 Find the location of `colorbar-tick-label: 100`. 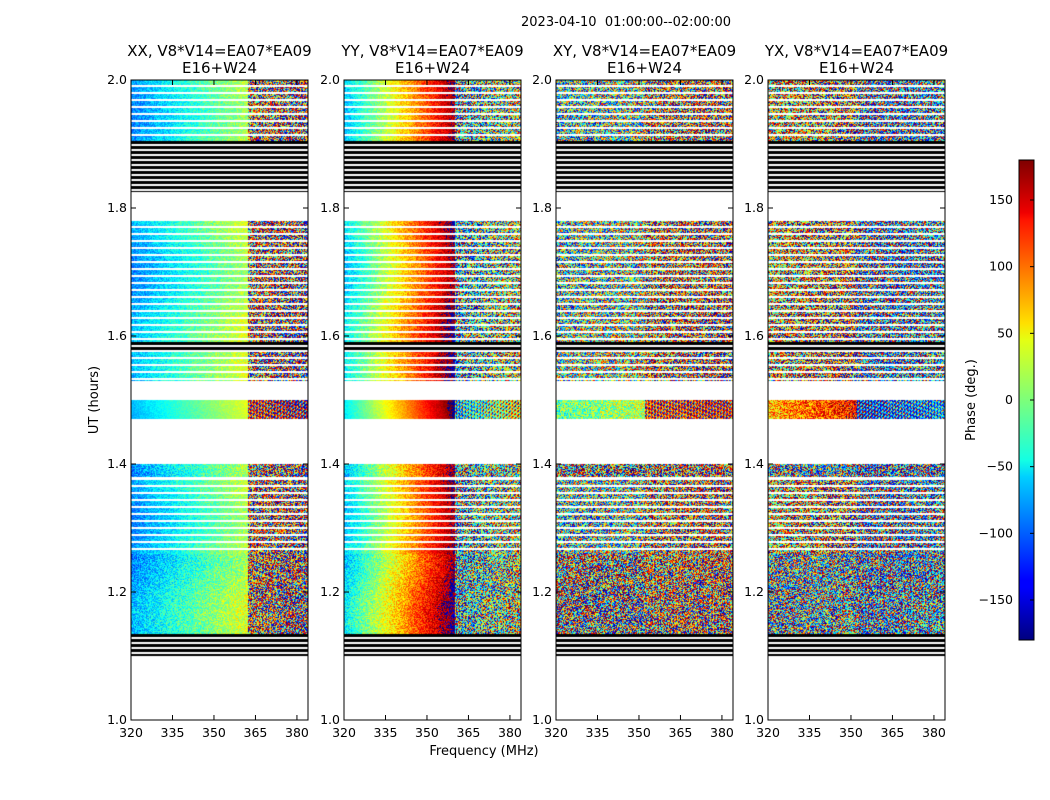

colorbar-tick-label: 100 is located at coordinates (1001, 266).